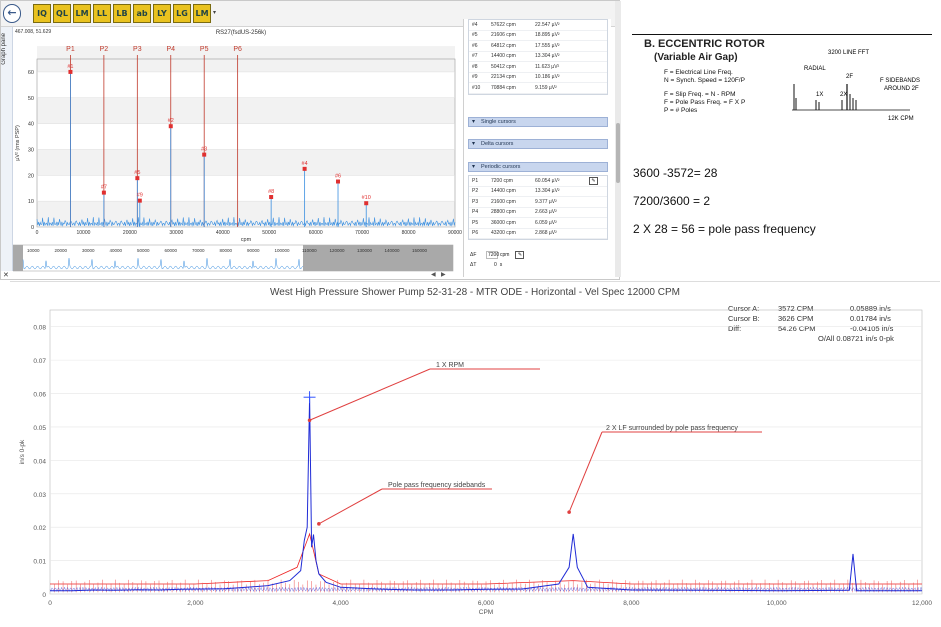 This screenshot has width=941, height=627. Describe the element at coordinates (501, 265) in the screenshot. I see `delta-t-unit: s` at that location.